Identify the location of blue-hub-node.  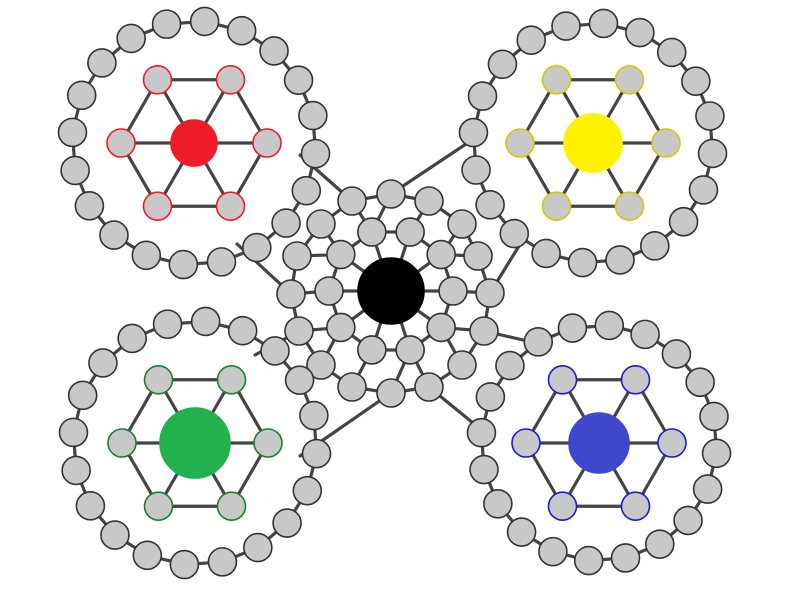
(599, 443).